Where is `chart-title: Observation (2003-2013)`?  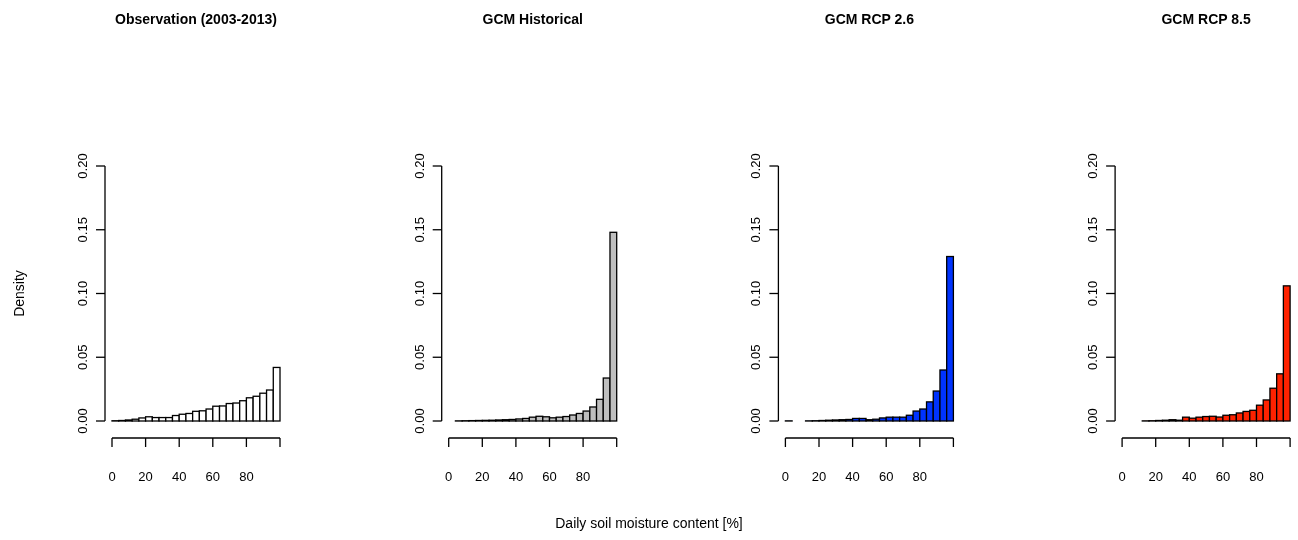
chart-title: Observation (2003-2013) is located at coordinates (196, 19).